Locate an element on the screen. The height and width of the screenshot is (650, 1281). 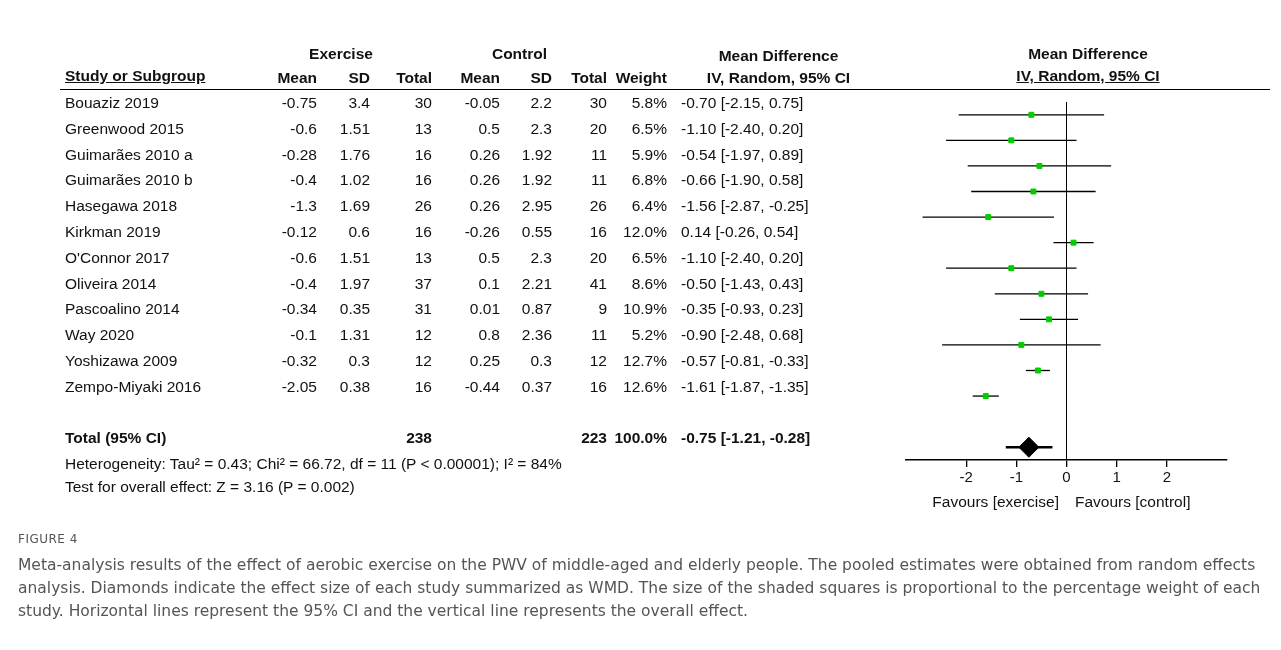
category-label: Way 2020 is located at coordinates (100, 335).